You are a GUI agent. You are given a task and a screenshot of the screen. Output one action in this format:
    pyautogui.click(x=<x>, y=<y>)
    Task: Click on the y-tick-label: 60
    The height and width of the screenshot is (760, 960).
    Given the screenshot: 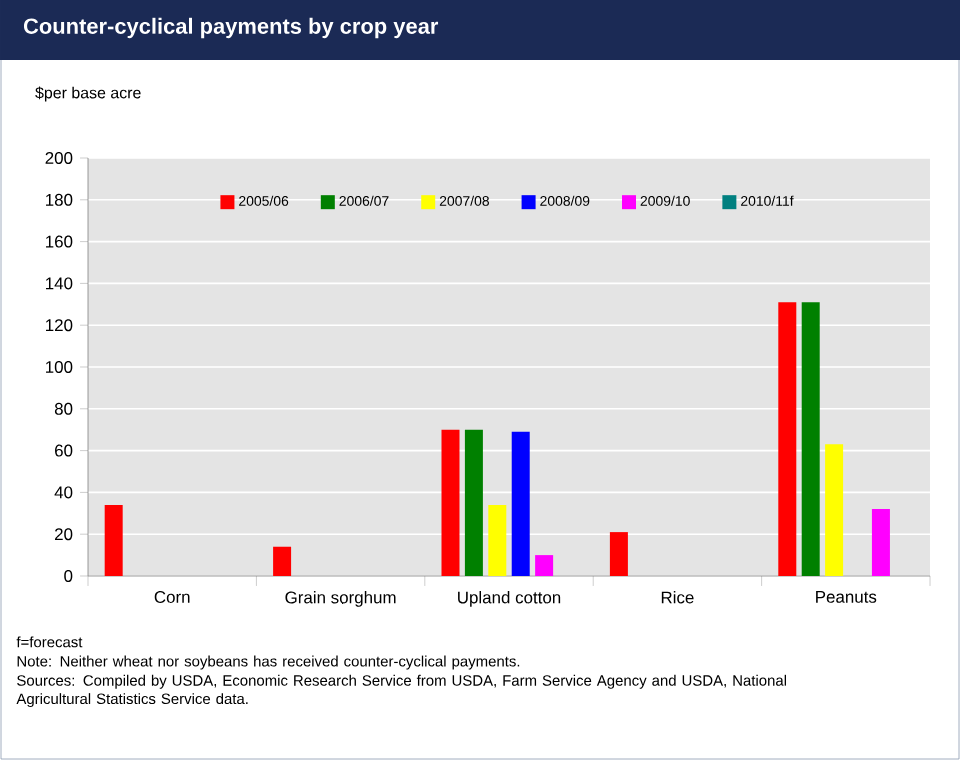 What is the action you would take?
    pyautogui.click(x=64, y=450)
    